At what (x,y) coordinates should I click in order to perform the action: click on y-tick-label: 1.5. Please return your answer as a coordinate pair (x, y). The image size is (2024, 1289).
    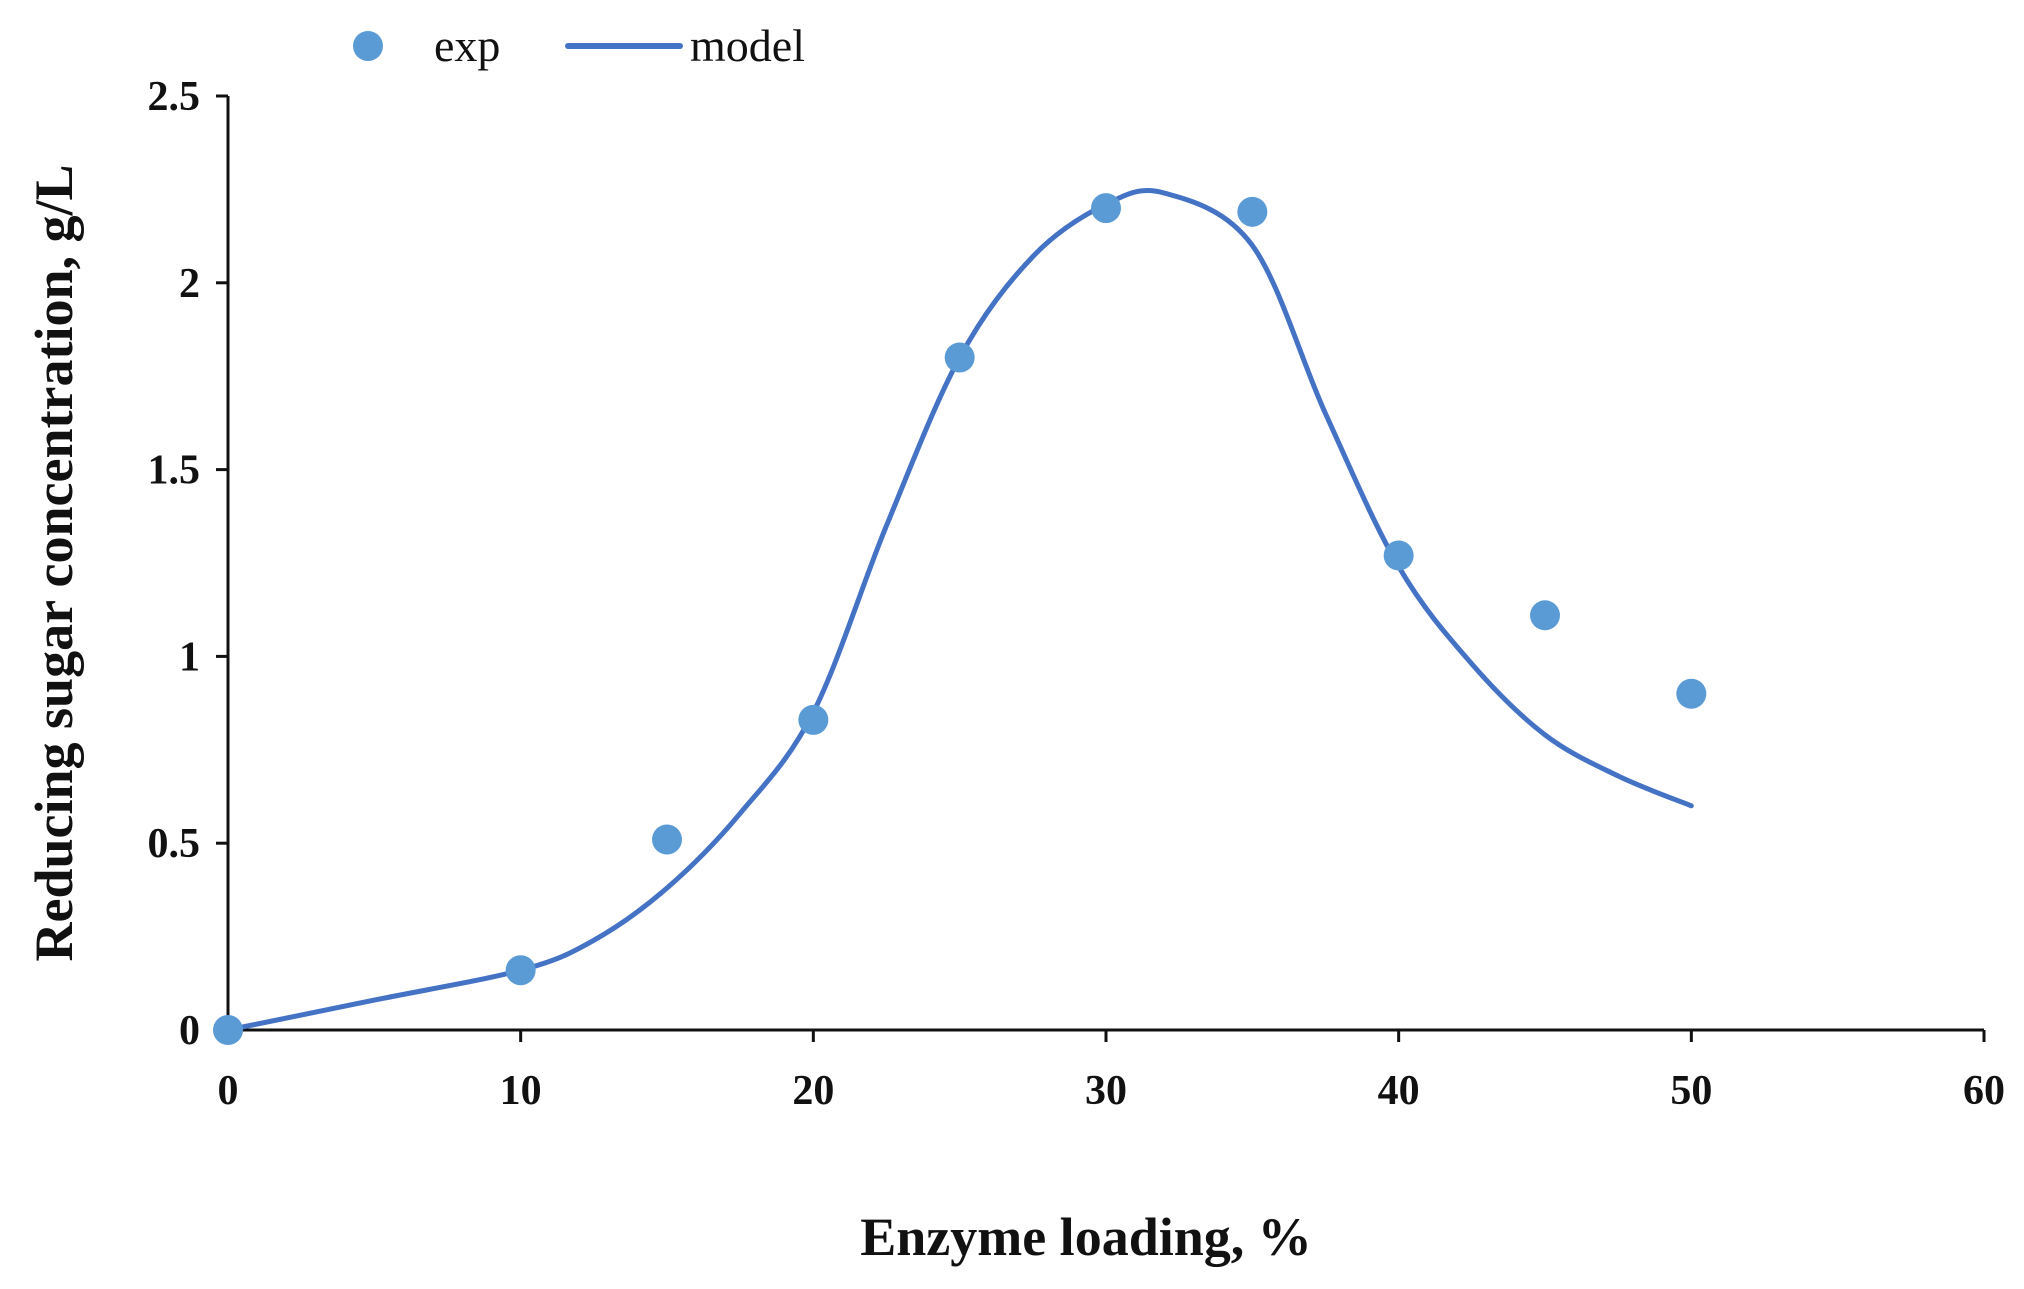
    Looking at the image, I should click on (174, 471).